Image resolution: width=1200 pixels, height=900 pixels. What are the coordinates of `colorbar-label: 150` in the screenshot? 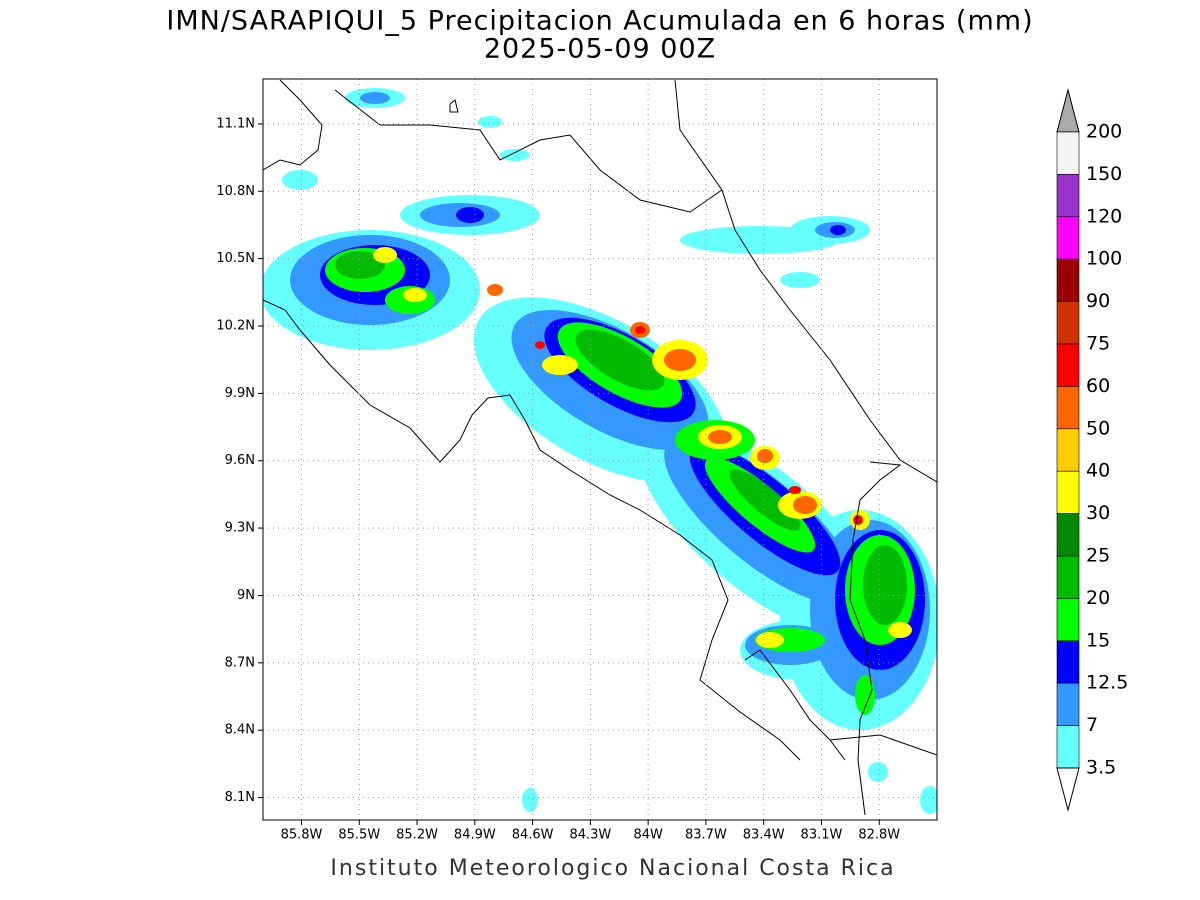 It's located at (1104, 174).